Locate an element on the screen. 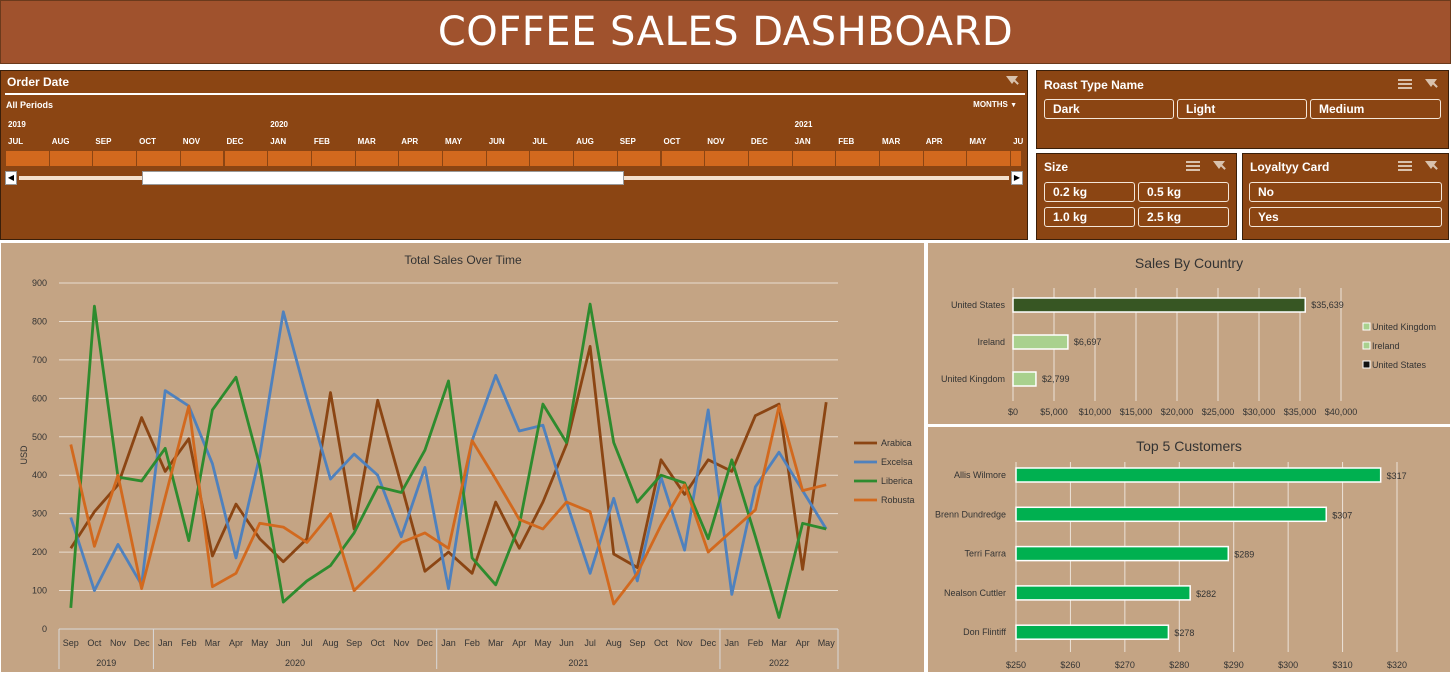 The image size is (1453, 677). time-level-label: MONTHS is located at coordinates (990, 104).